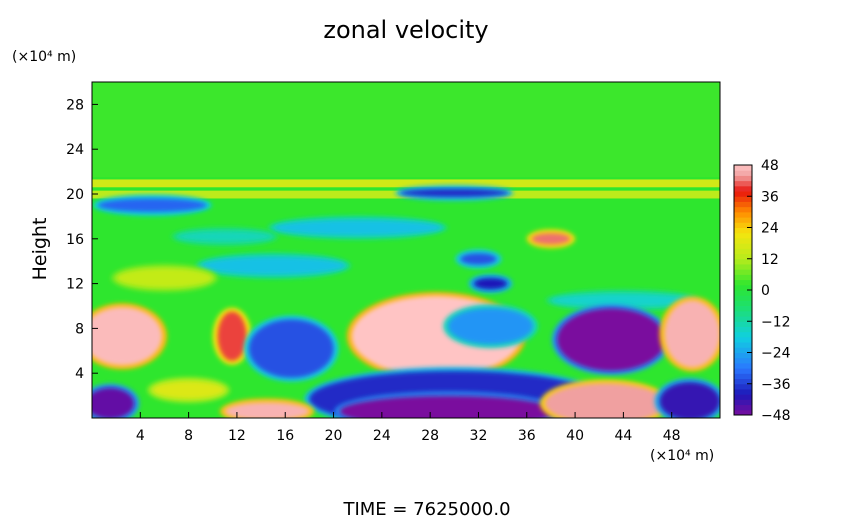 This screenshot has height=519, width=854. I want to click on x-tick-label: 16, so click(285, 436).